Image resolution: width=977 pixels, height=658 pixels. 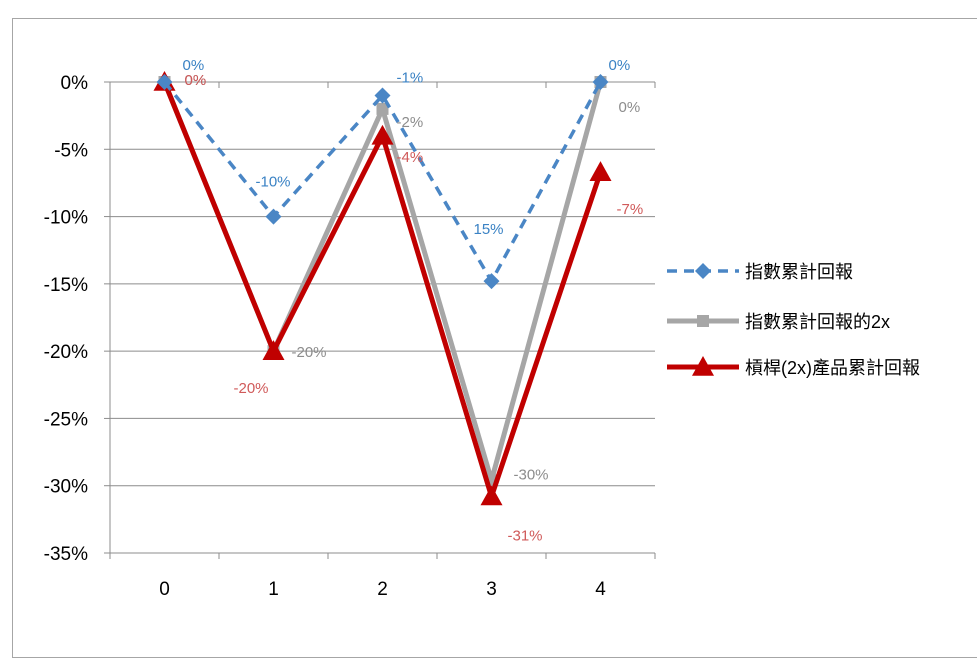 What do you see at coordinates (525, 535) in the screenshot?
I see `data-label: -31%` at bounding box center [525, 535].